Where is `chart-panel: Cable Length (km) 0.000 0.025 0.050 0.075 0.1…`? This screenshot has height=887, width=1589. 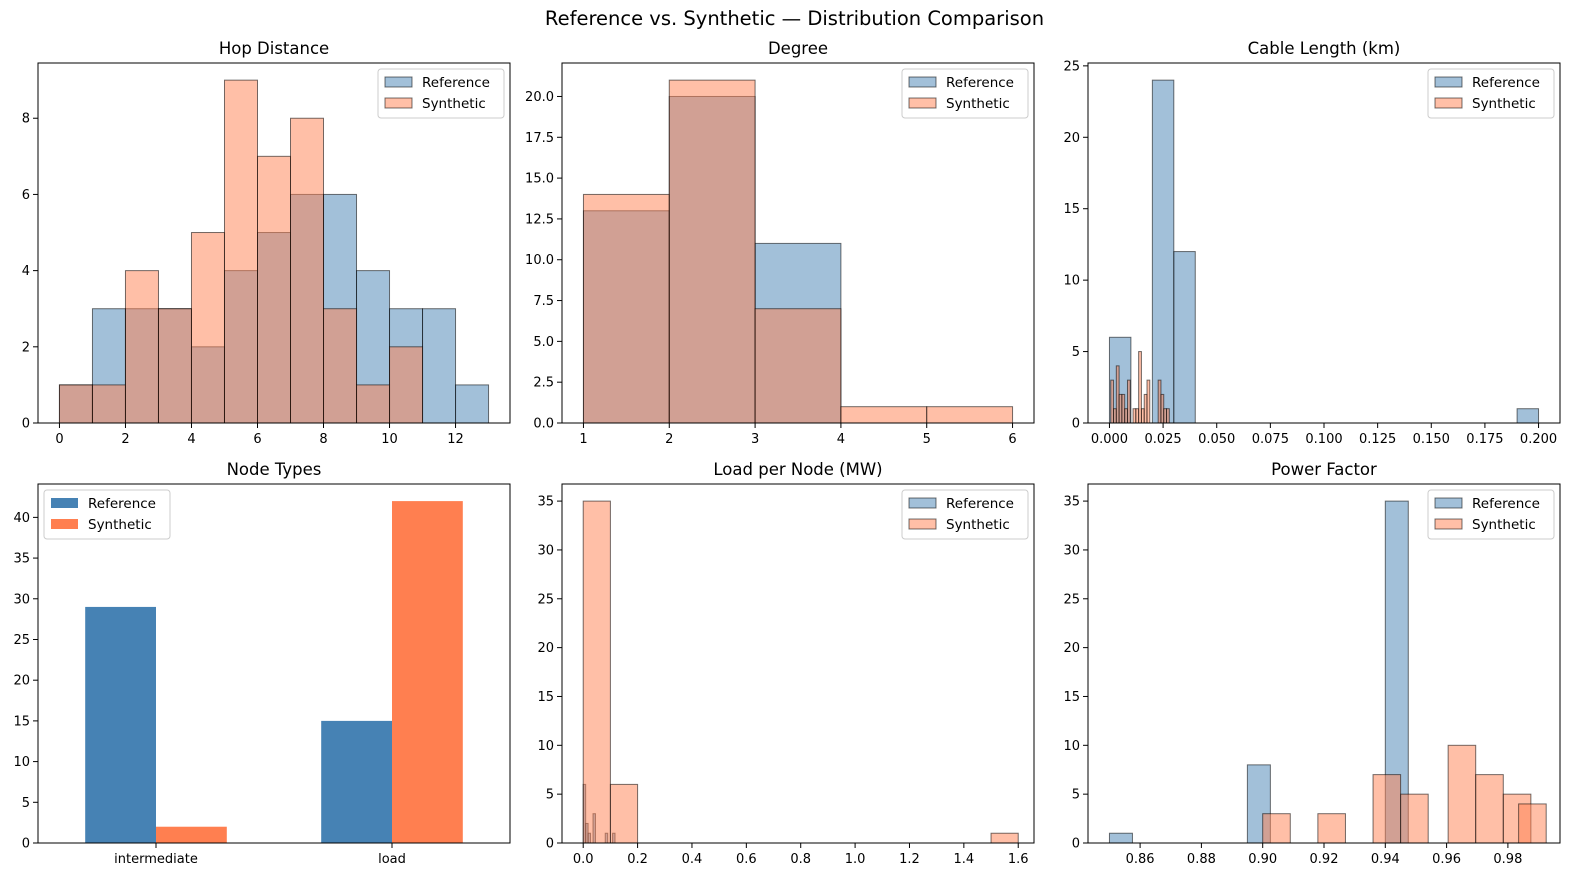
chart-panel: Cable Length (km) 0.000 0.025 0.050 0.075 0.1… is located at coordinates (1312, 243).